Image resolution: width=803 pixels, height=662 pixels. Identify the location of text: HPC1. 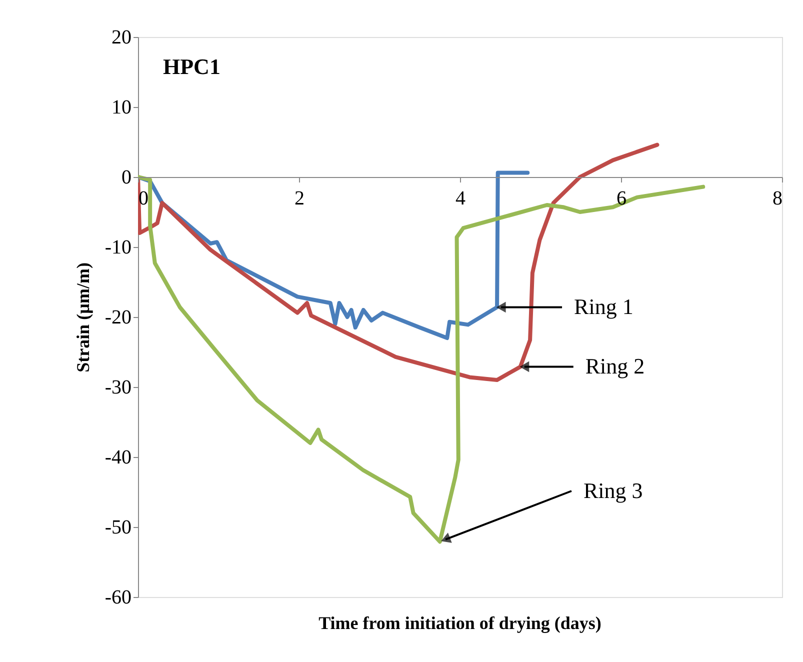
(191, 66).